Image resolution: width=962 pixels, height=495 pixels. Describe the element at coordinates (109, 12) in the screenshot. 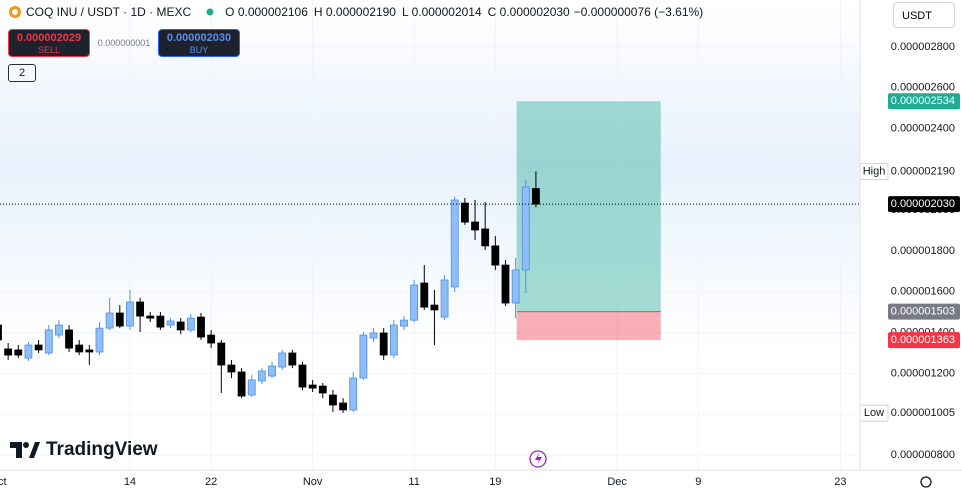

I see `symbol: COQ INU / USDT · 1D · MEXC` at that location.